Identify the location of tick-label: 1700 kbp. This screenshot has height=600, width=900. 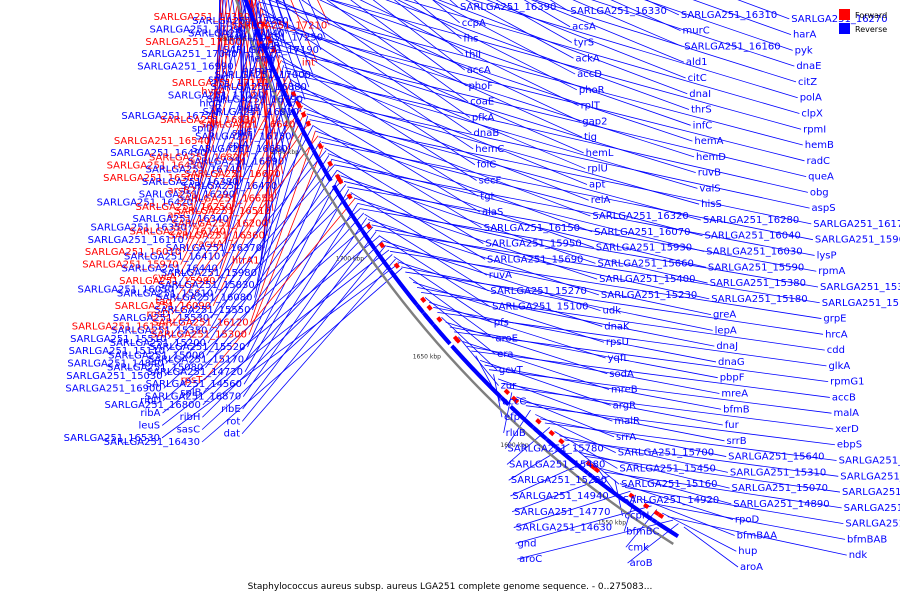
(350, 258).